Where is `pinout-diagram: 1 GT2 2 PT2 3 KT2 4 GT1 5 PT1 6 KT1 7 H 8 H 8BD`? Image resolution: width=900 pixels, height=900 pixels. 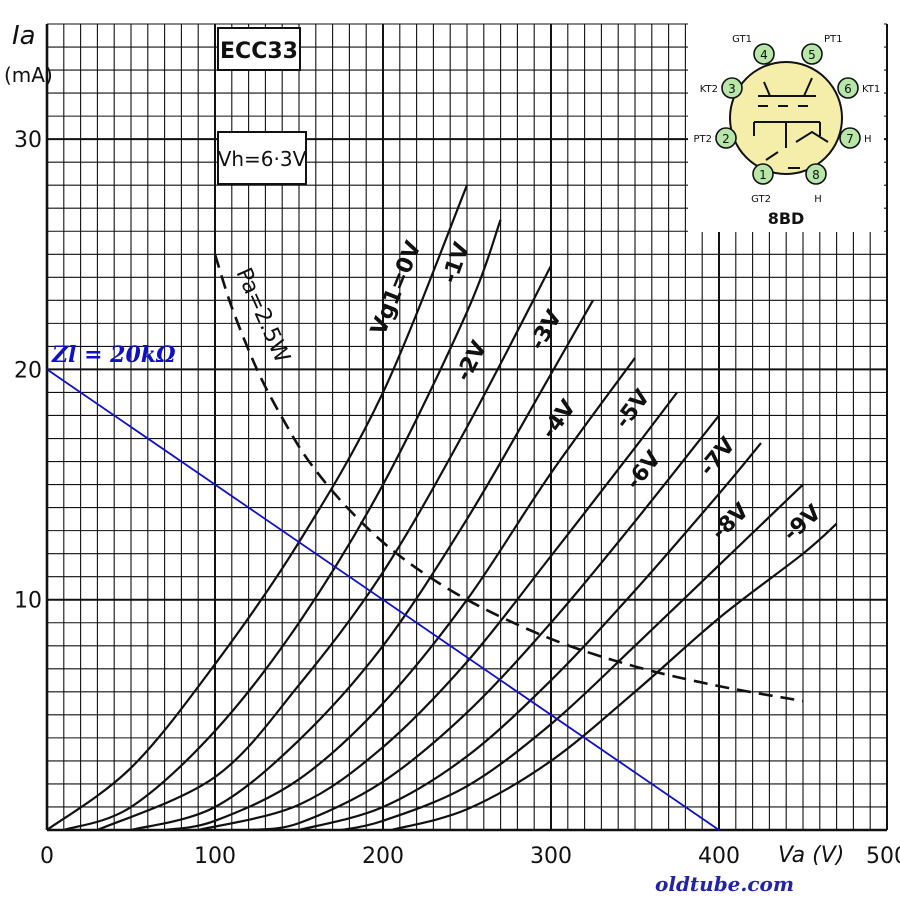
pinout-diagram: 1 GT2 2 PT2 3 KT2 4 GT1 5 PT1 6 KT1 7 H 8 H 8BD is located at coordinates (786, 125).